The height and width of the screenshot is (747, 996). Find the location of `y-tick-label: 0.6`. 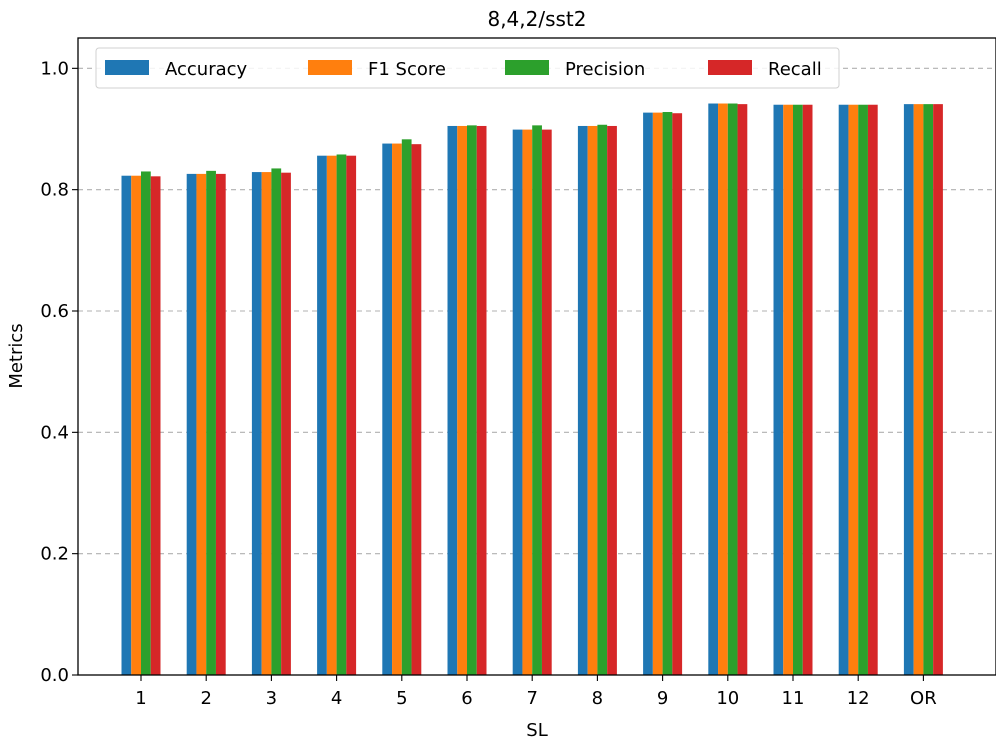

y-tick-label: 0.6 is located at coordinates (54, 311).